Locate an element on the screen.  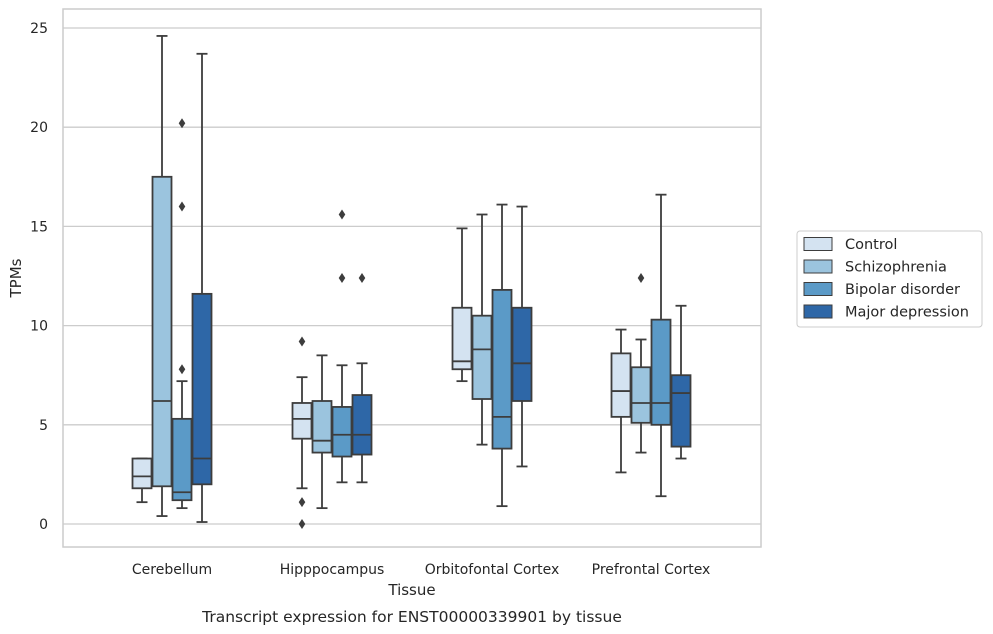
y-axis-label: TPMs is located at coordinates (16, 278).